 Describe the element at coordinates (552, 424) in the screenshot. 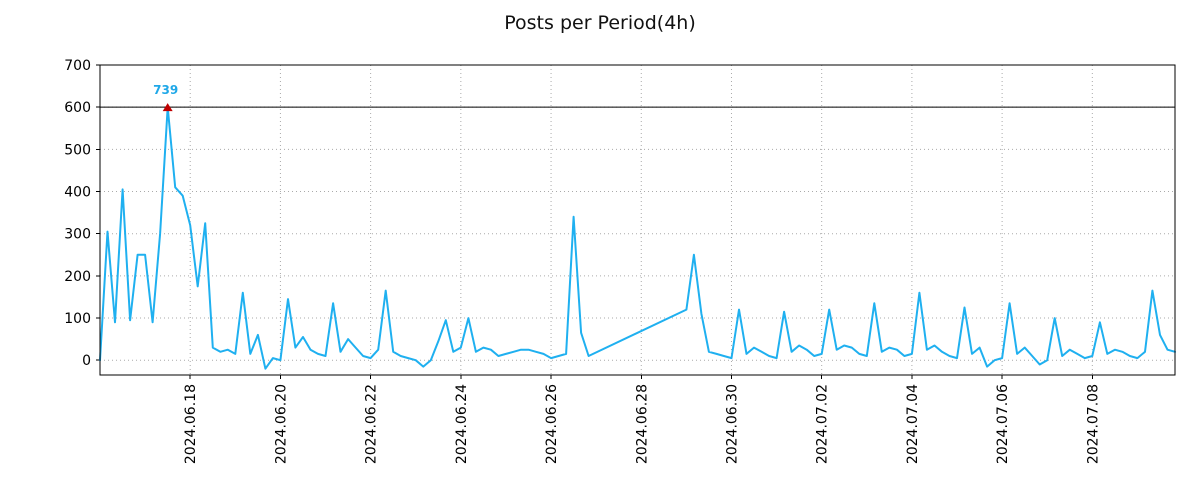

I see `x-tick-label: 2024.06.26` at that location.